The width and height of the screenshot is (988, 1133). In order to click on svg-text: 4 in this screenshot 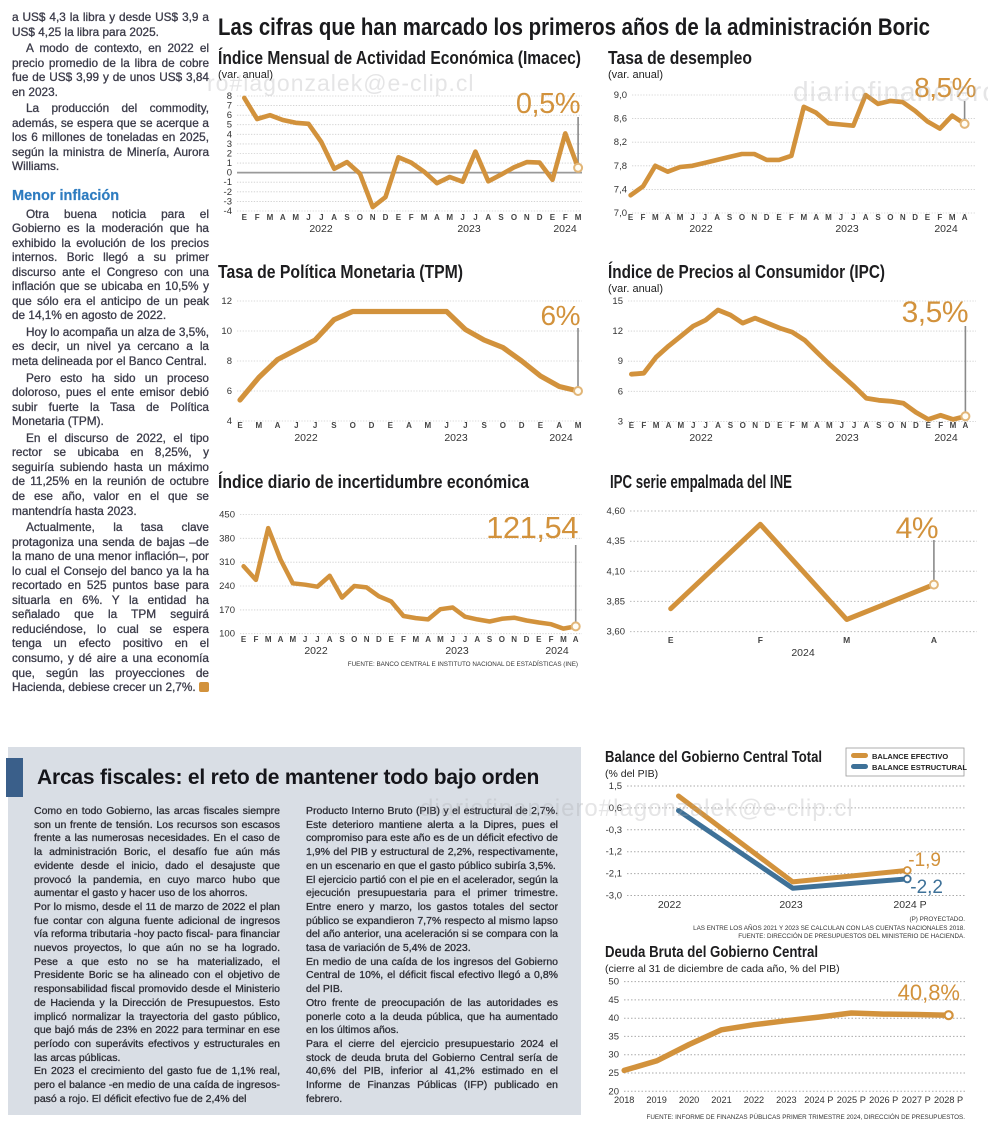, I will do `click(229, 421)`.